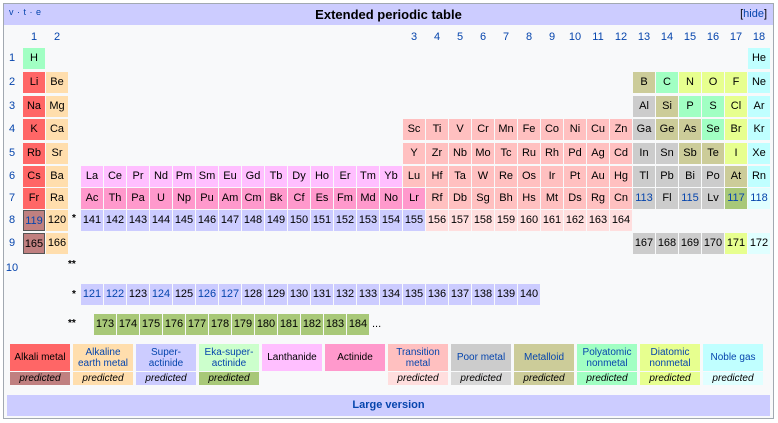 The height and width of the screenshot is (423, 778). What do you see at coordinates (115, 220) in the screenshot?
I see `element-142: 142` at bounding box center [115, 220].